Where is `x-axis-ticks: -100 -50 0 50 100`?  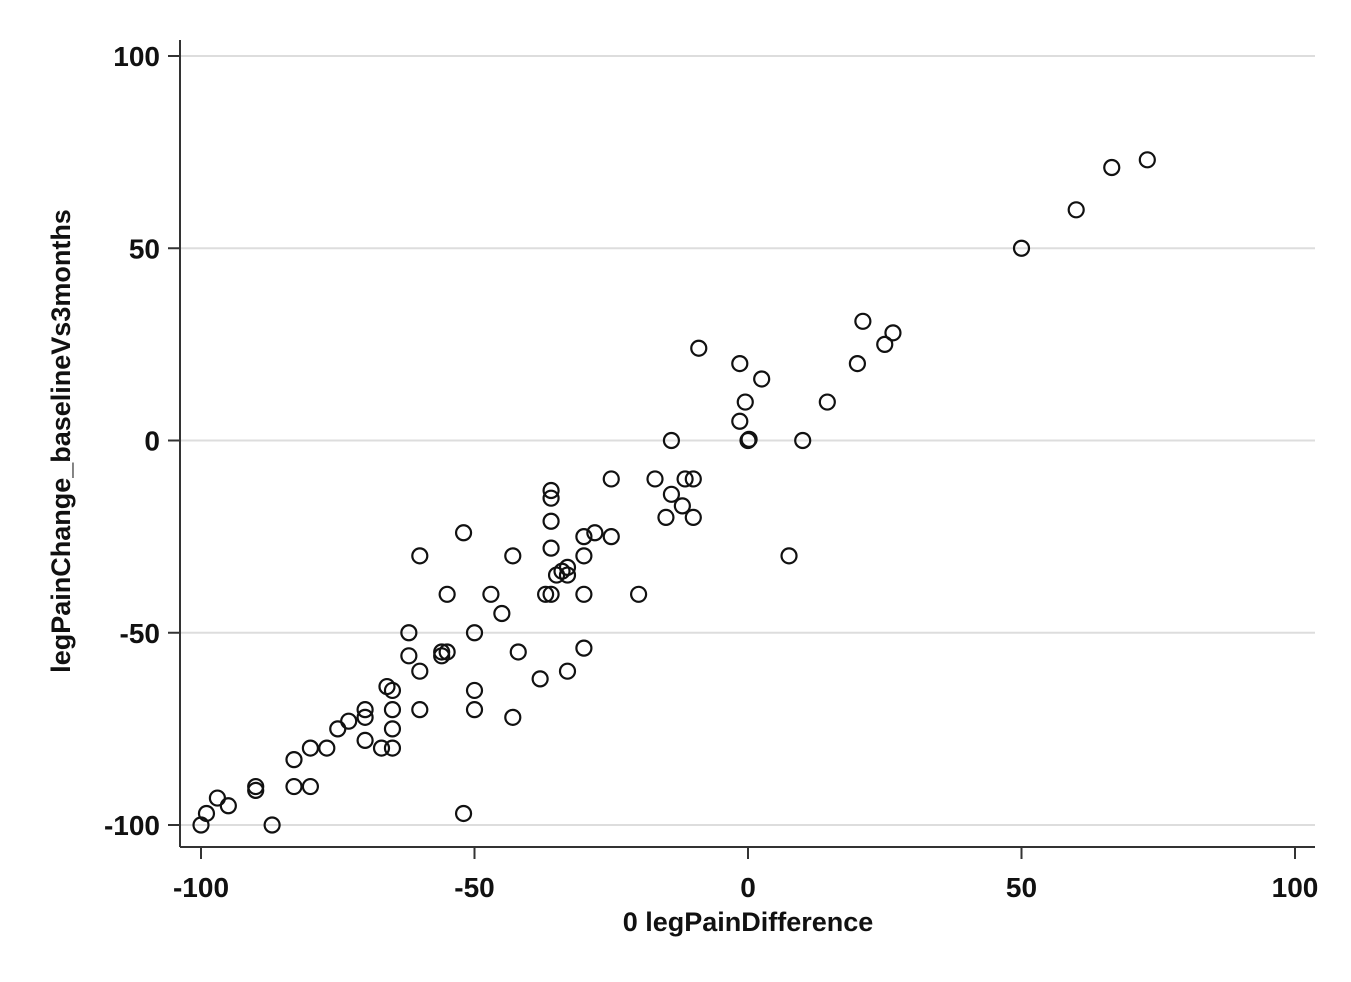 x-axis-ticks: -100 -50 0 50 100 is located at coordinates (745, 875).